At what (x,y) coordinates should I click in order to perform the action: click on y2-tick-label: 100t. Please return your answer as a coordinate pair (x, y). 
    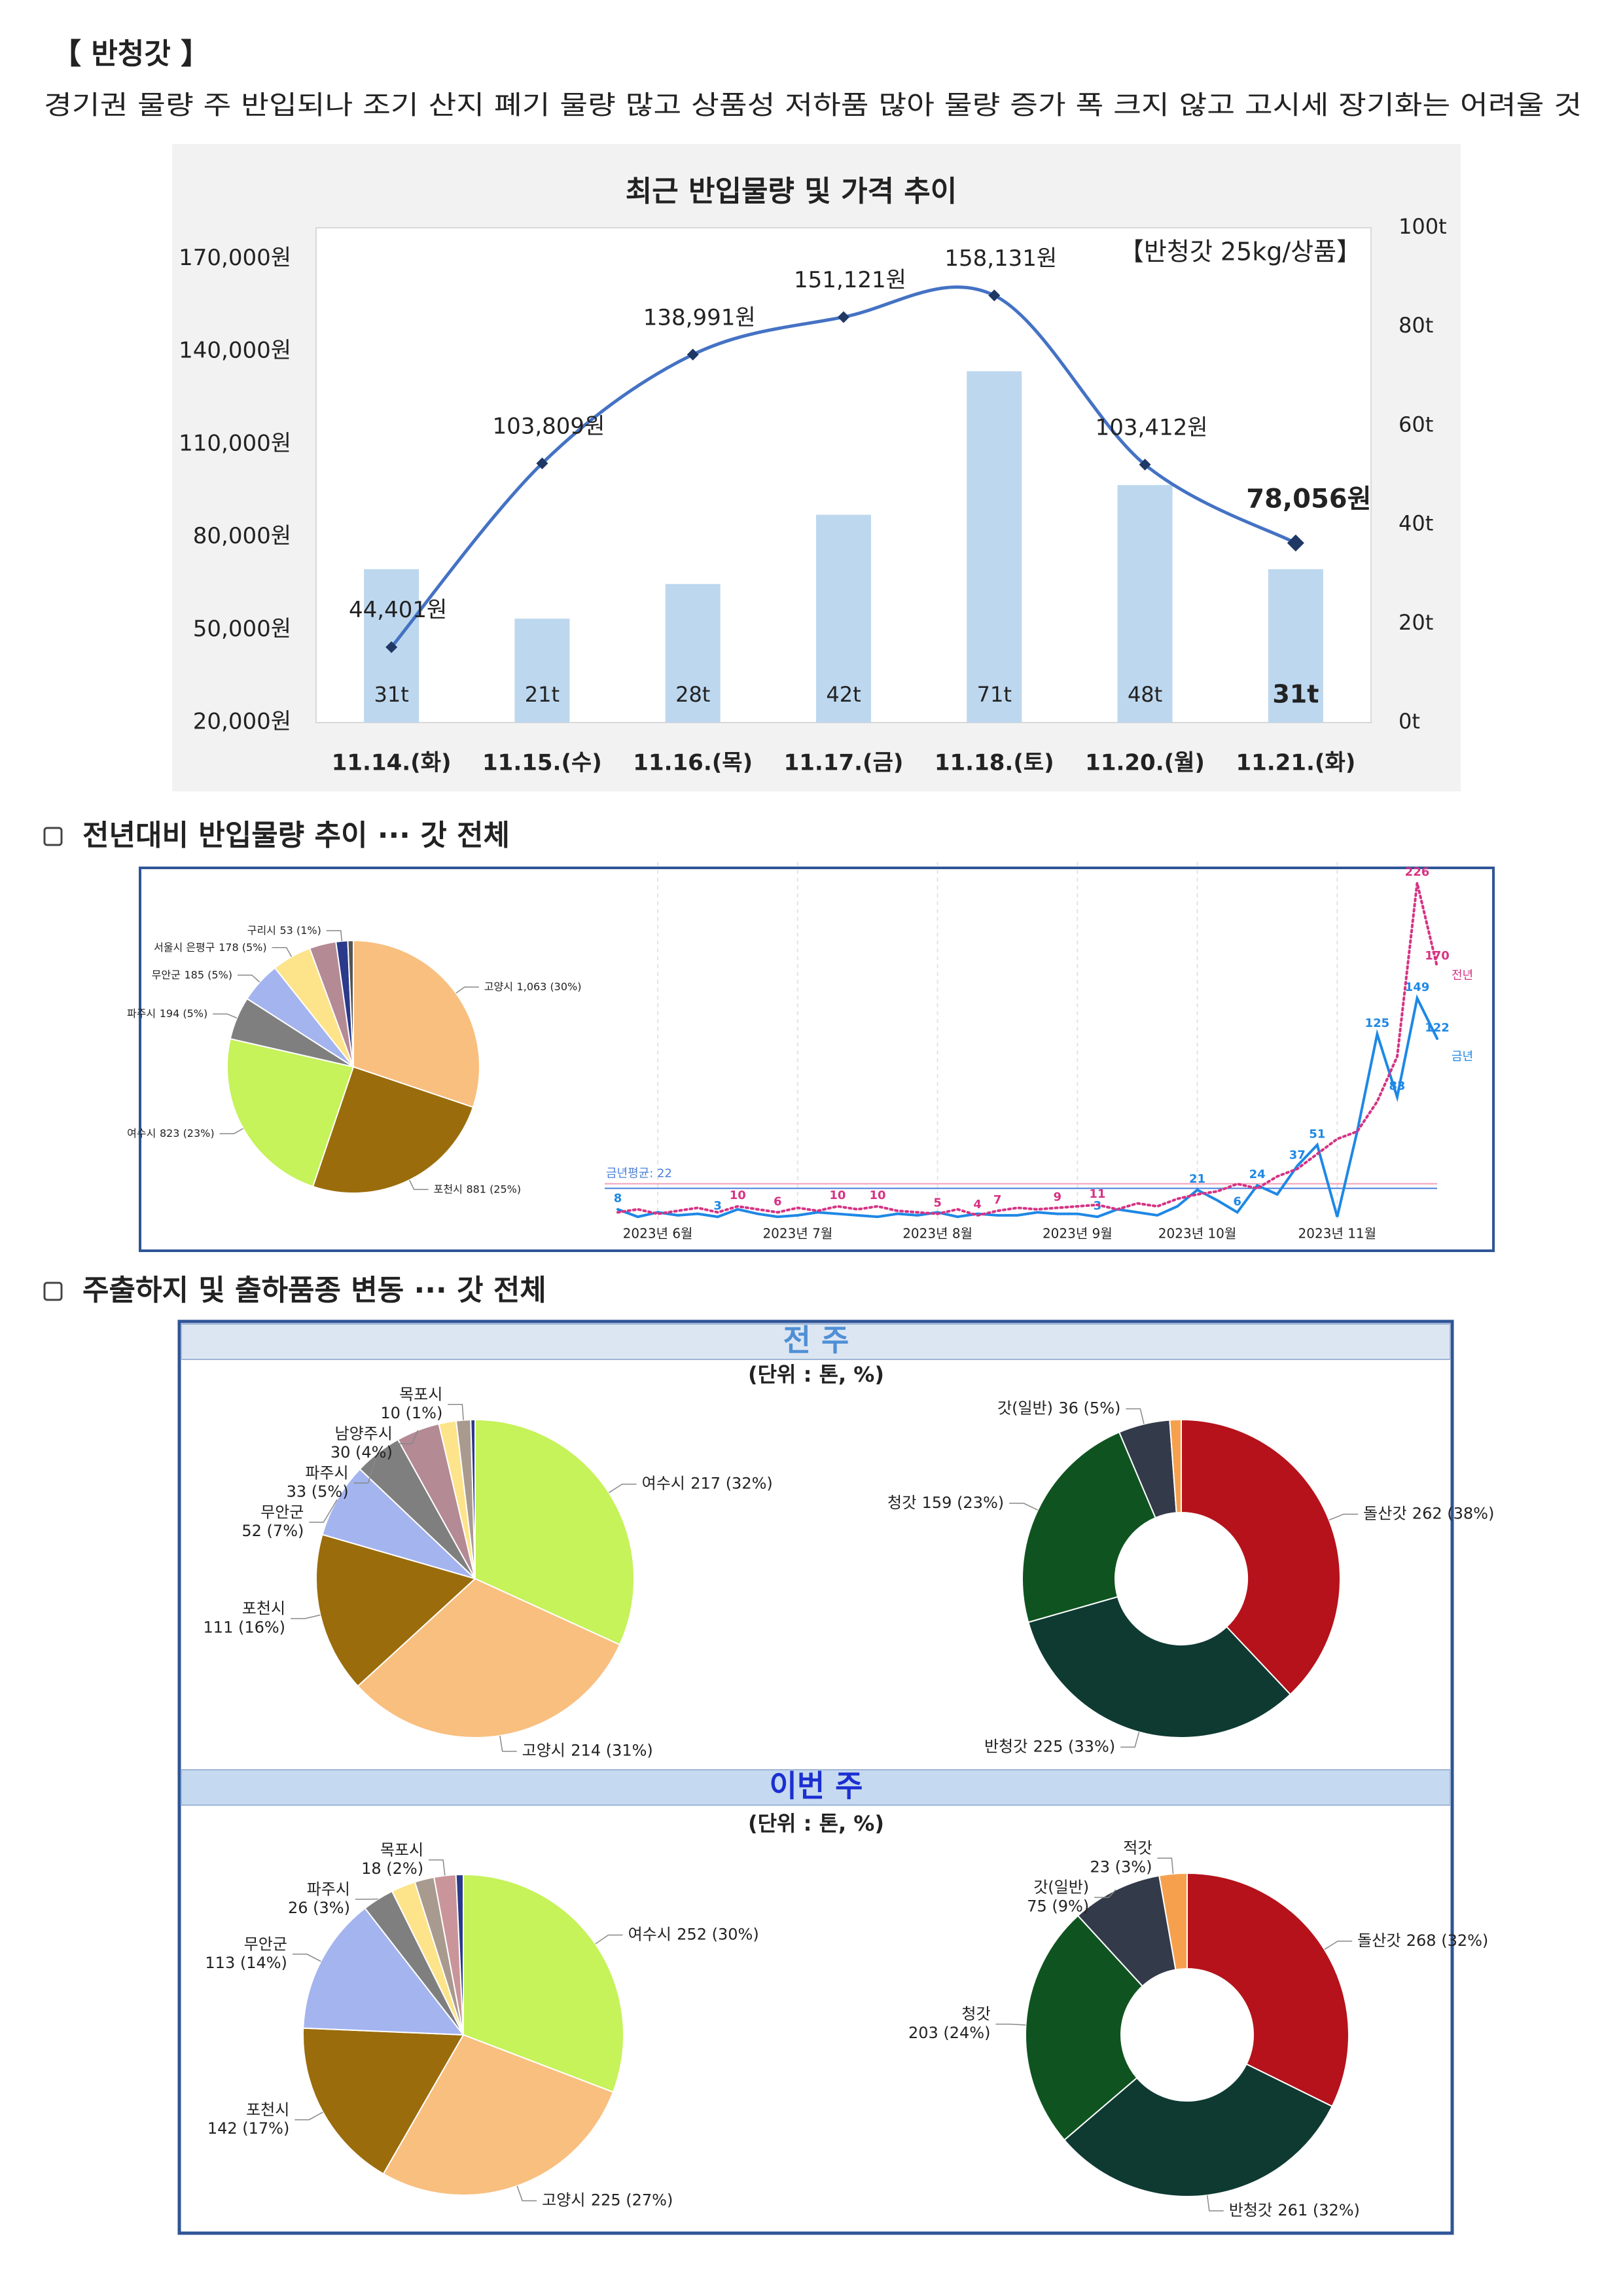
    Looking at the image, I should click on (1423, 226).